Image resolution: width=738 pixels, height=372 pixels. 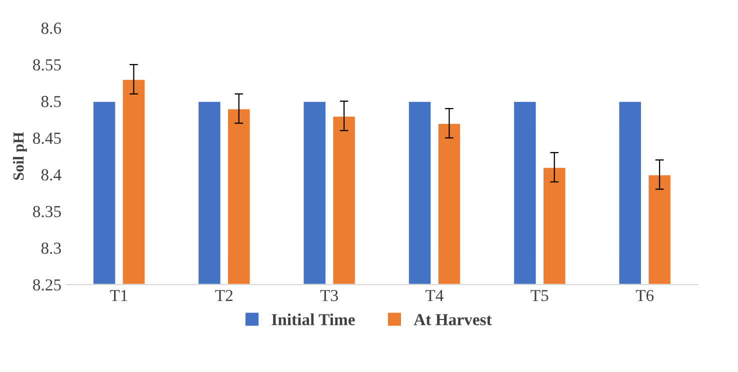 What do you see at coordinates (51, 175) in the screenshot?
I see `y-tick-label: 8.4` at bounding box center [51, 175].